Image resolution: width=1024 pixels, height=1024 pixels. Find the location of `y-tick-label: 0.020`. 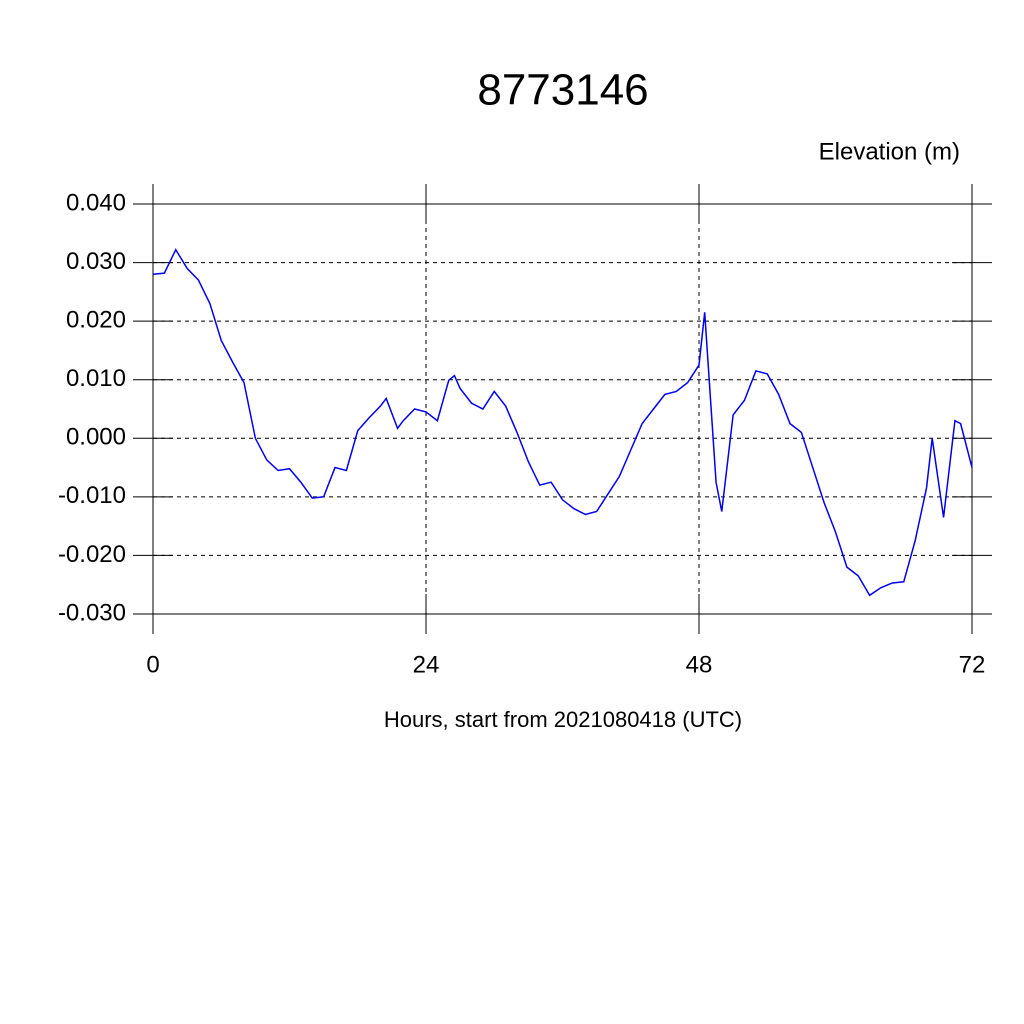

y-tick-label: 0.020 is located at coordinates (96, 319).